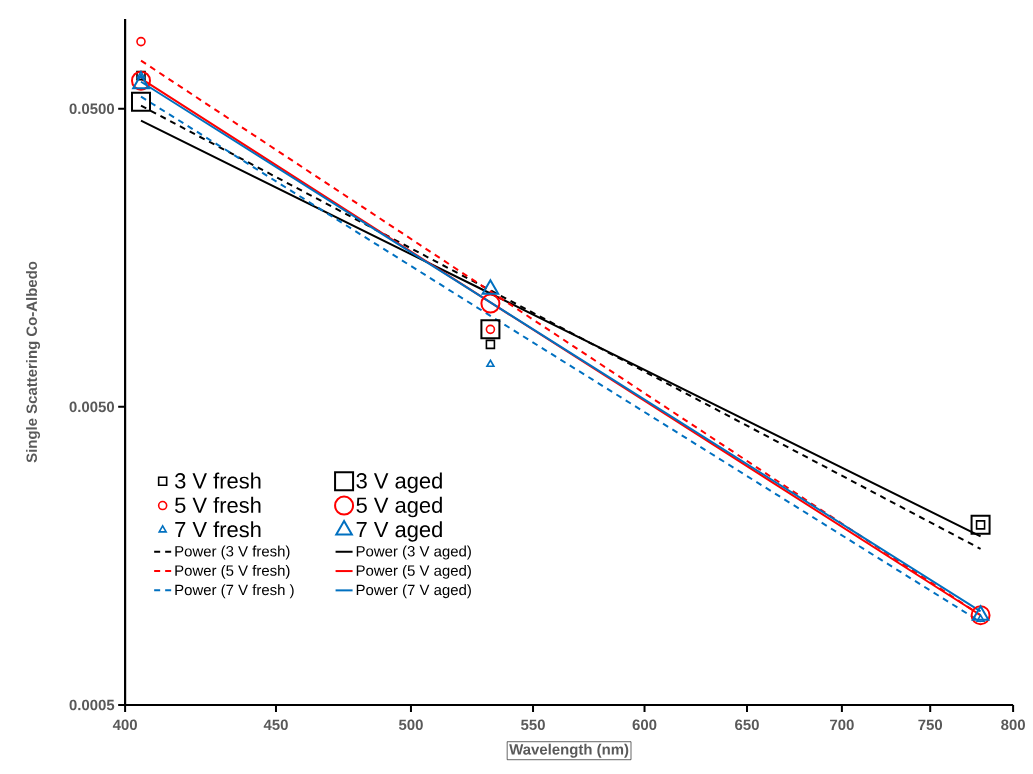 Image resolution: width=1033 pixels, height=774 pixels. Describe the element at coordinates (275, 725) in the screenshot. I see `x-tick-label: 450` at that location.